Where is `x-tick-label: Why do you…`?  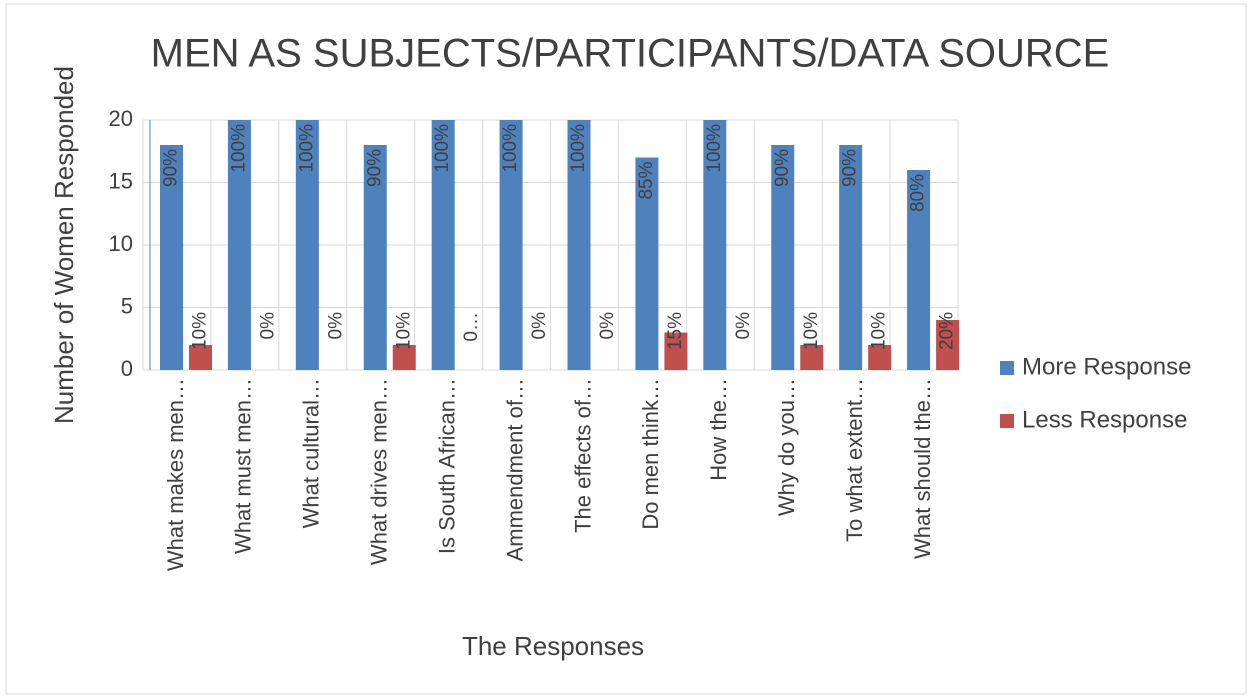 x-tick-label: Why do you… is located at coordinates (786, 447).